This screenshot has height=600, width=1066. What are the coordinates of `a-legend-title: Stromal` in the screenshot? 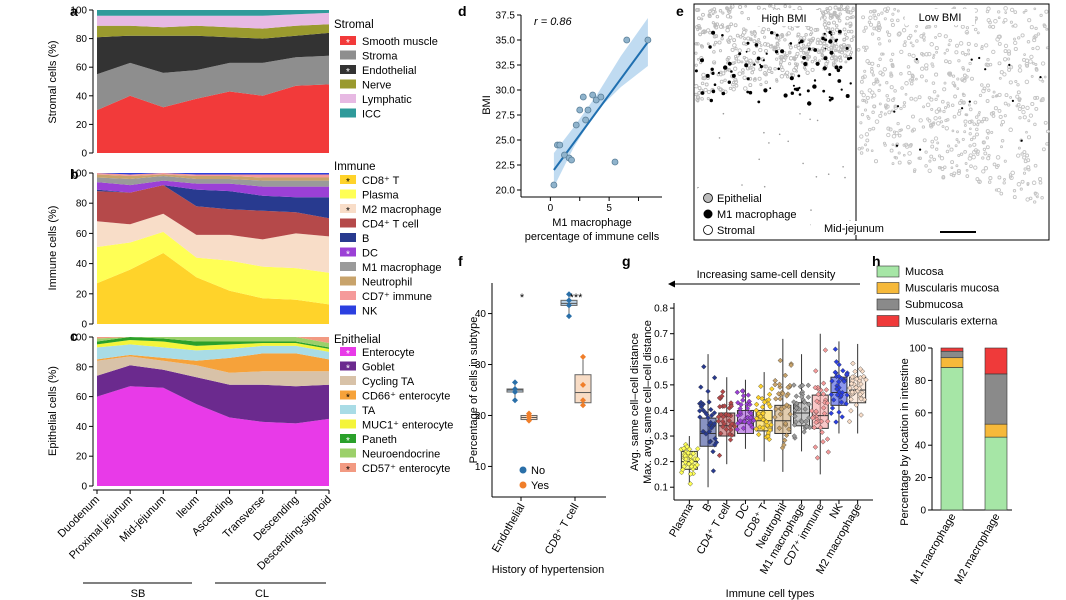 It's located at (354, 25).